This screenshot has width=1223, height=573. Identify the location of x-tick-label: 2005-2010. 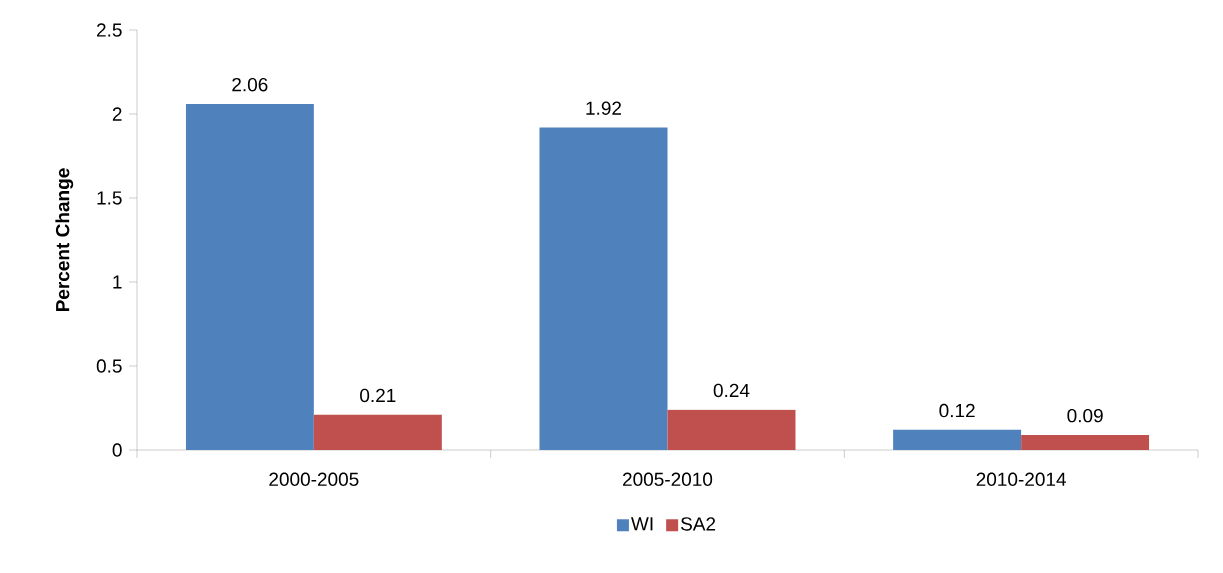
(668, 479).